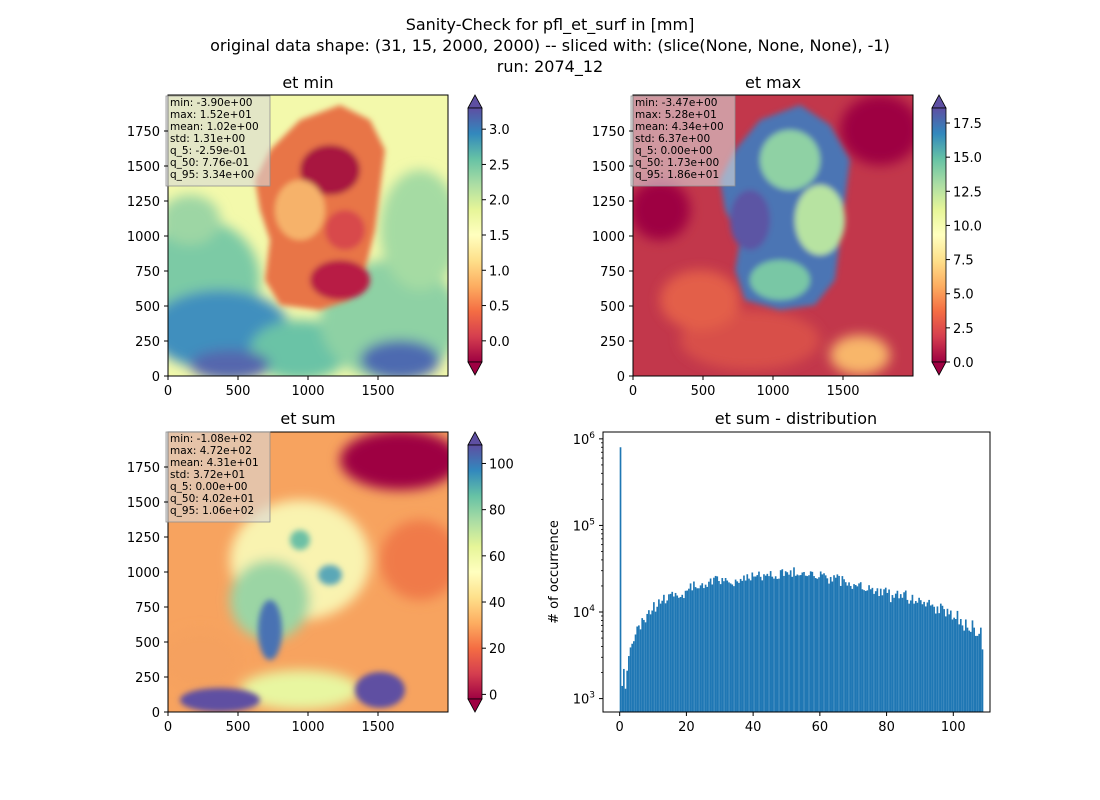 This screenshot has height=800, width=1100. What do you see at coordinates (497, 649) in the screenshot?
I see `colorbar-tick-label: 20` at bounding box center [497, 649].